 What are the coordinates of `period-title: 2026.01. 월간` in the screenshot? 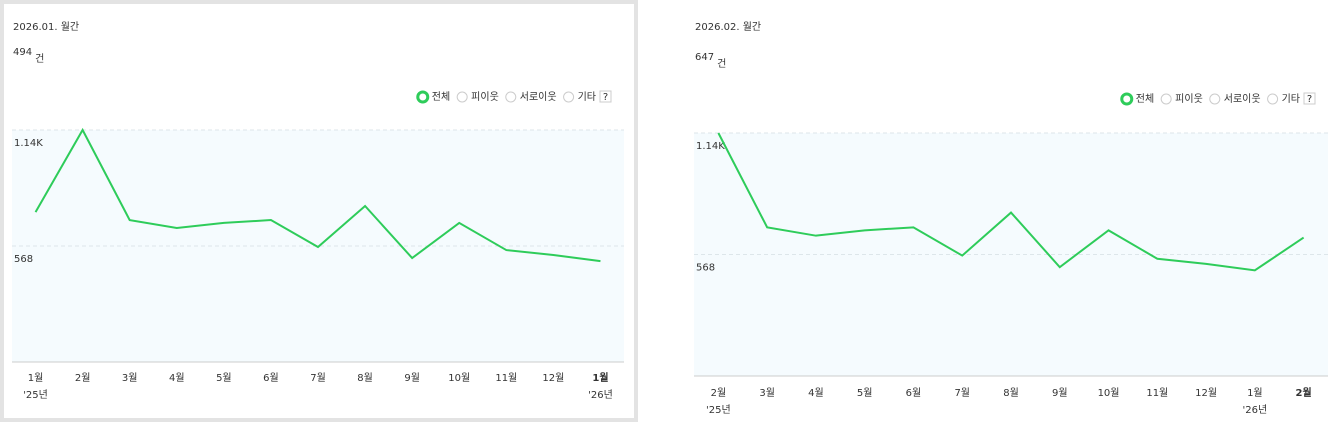 It's located at (46, 27).